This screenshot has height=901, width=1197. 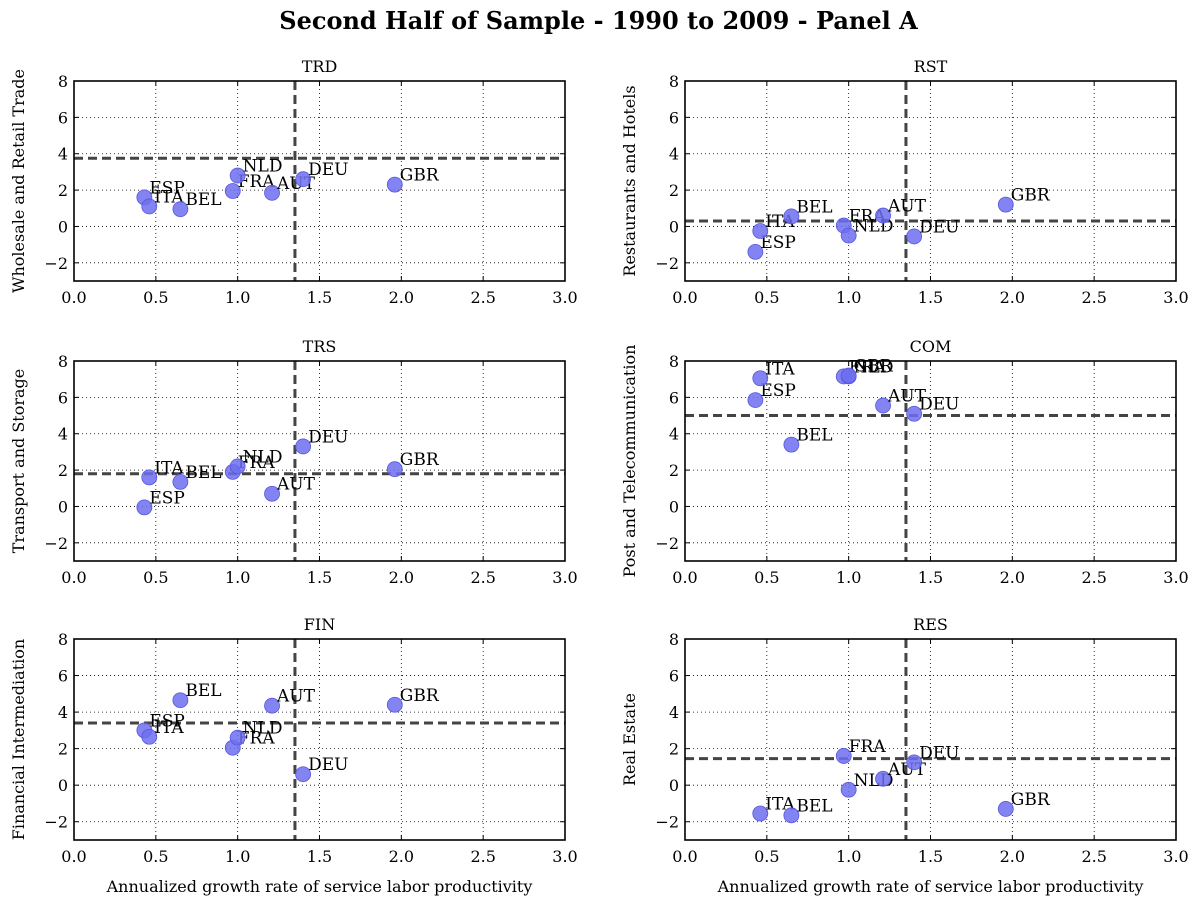 What do you see at coordinates (931, 66) in the screenshot?
I see `panel-title: RST` at bounding box center [931, 66].